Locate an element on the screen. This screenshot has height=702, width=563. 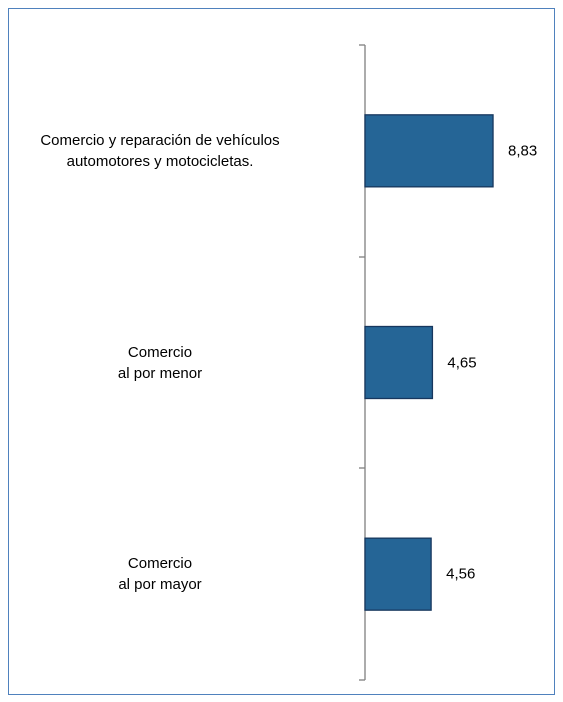
value-label: 4,56 is located at coordinates (461, 574).